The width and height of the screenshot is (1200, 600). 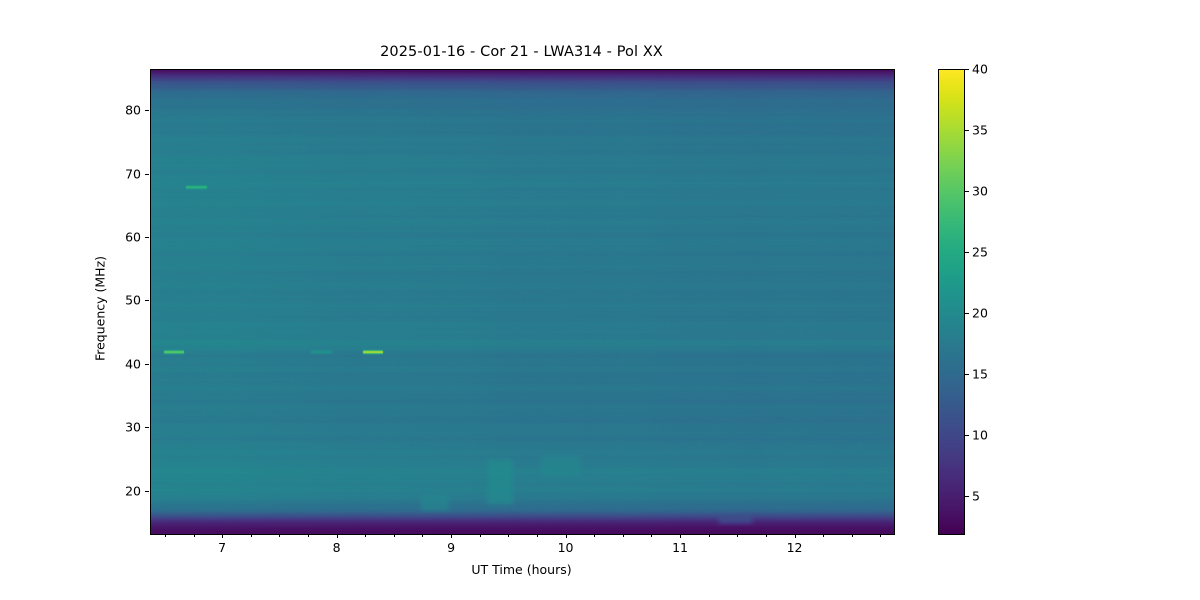 What do you see at coordinates (521, 569) in the screenshot?
I see `x-axis-label: UT Time (hours)` at bounding box center [521, 569].